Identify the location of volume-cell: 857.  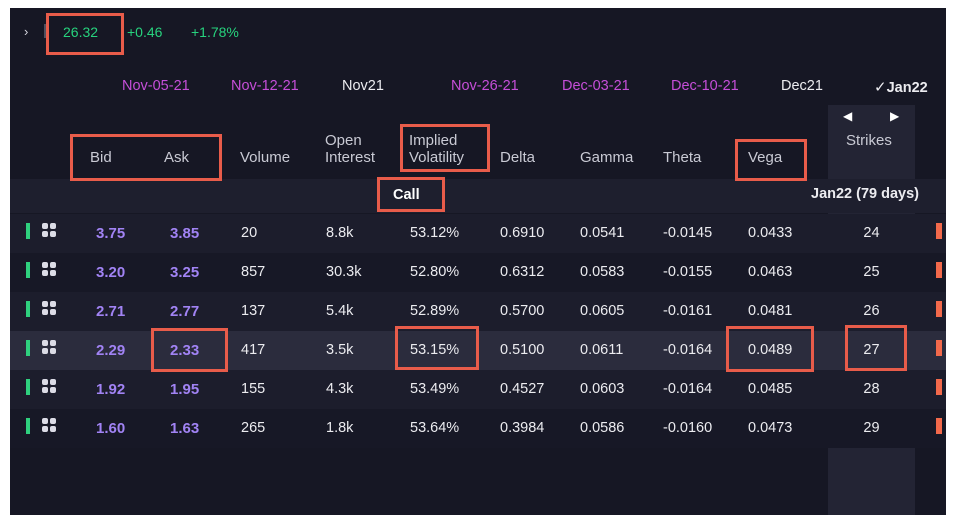
(253, 272).